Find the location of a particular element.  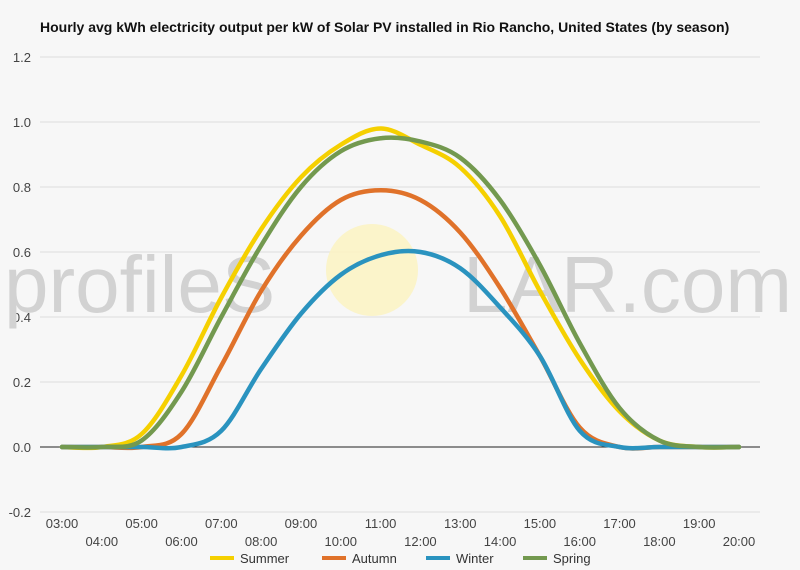

watermark-sun-icon is located at coordinates (372, 270).